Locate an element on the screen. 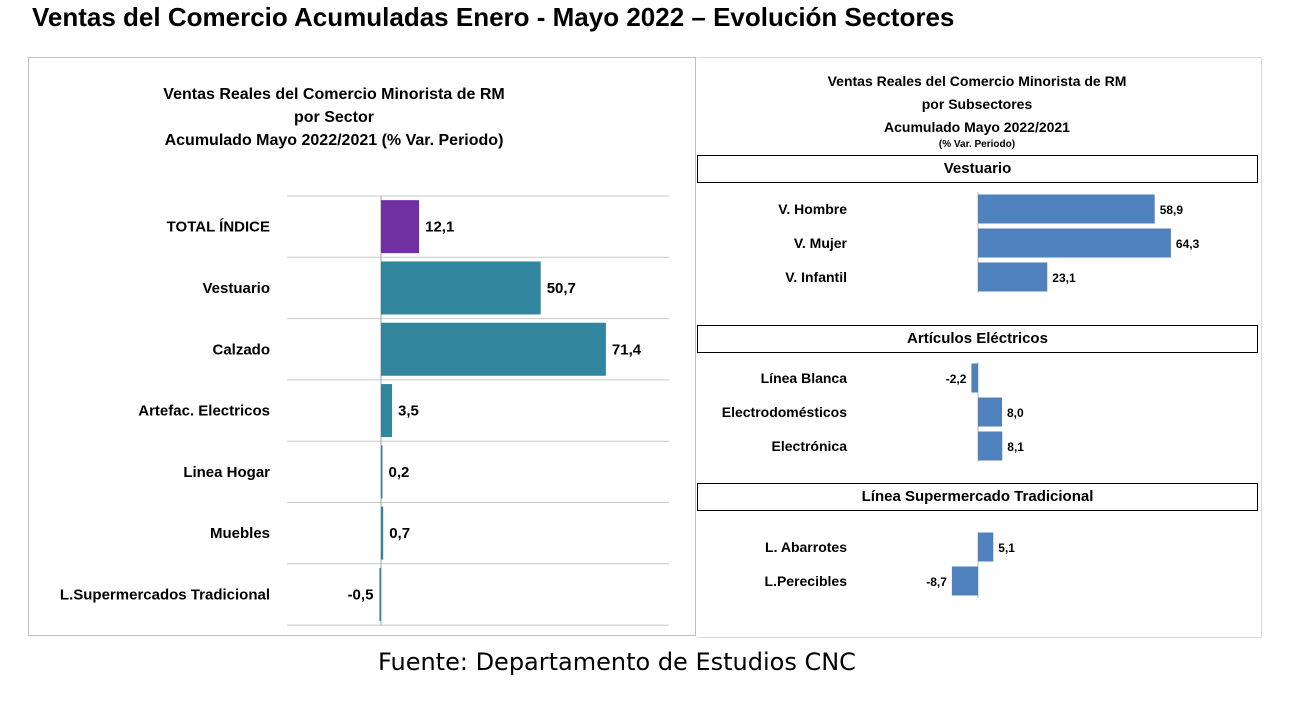  group-header-supermercado: Línea Supermercado Tradicional is located at coordinates (977, 497).